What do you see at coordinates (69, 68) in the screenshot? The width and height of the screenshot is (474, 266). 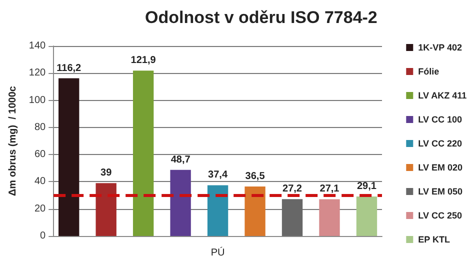 I see `data-label: 116,2` at bounding box center [69, 68].